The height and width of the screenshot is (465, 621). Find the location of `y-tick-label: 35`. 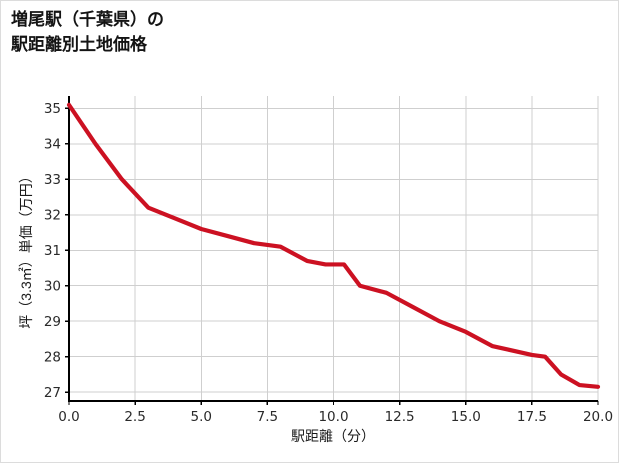

y-tick-label: 35 is located at coordinates (52, 109).